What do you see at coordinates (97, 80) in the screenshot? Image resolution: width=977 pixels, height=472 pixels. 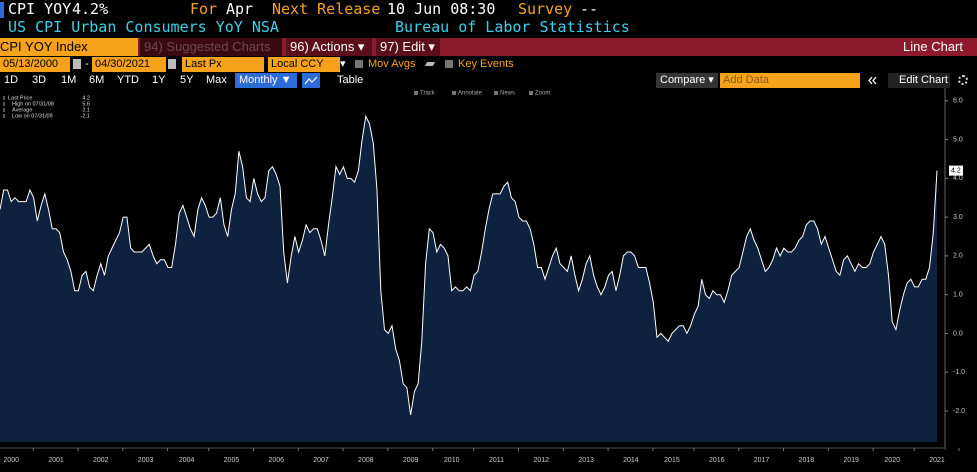 I see `range-button: 6M` at bounding box center [97, 80].